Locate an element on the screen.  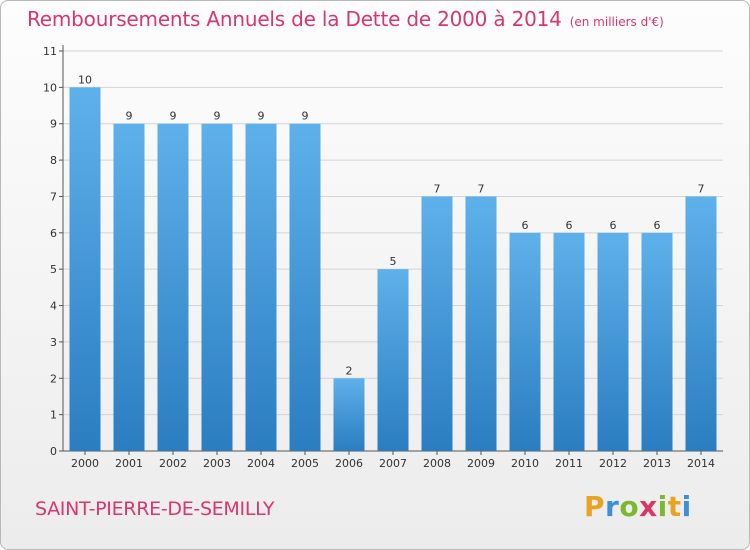
bar-value-label: 2 is located at coordinates (349, 370).